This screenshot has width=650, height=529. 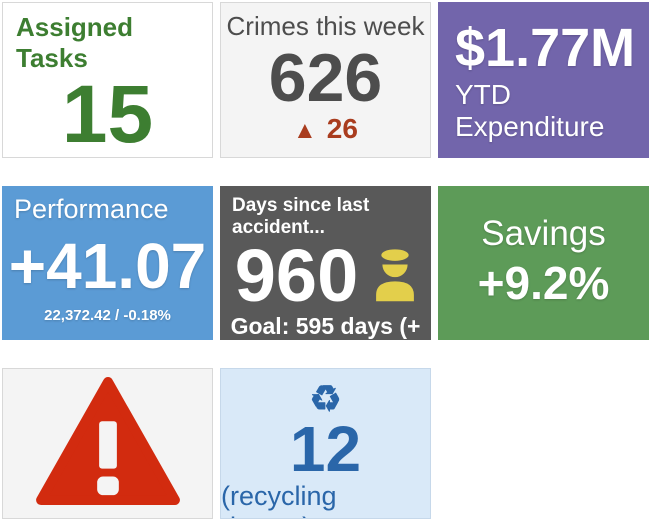 I want to click on card-ytd-expenditure: $1.77M YTD Expenditure, so click(x=543, y=80).